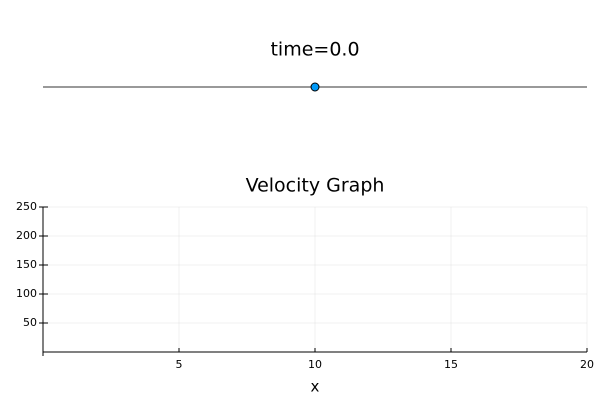  Describe the element at coordinates (315, 364) in the screenshot. I see `x-tick-label: 10` at that location.